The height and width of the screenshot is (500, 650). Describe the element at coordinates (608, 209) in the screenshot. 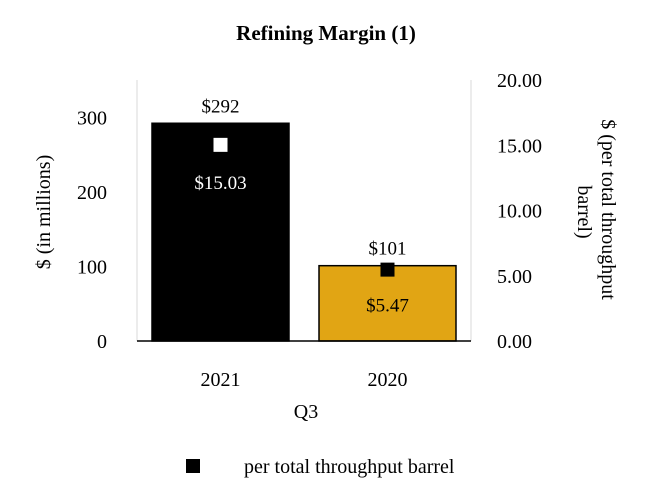

I see `y2-axis-label-line-1: $ (per total throughput` at that location.